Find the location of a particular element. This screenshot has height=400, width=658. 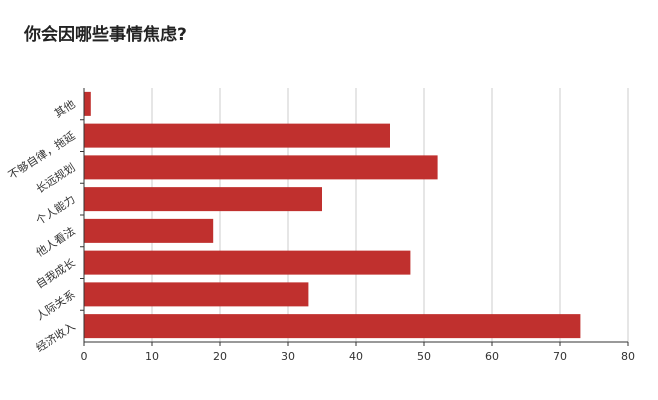

category-label: 经济收入 is located at coordinates (55, 337).